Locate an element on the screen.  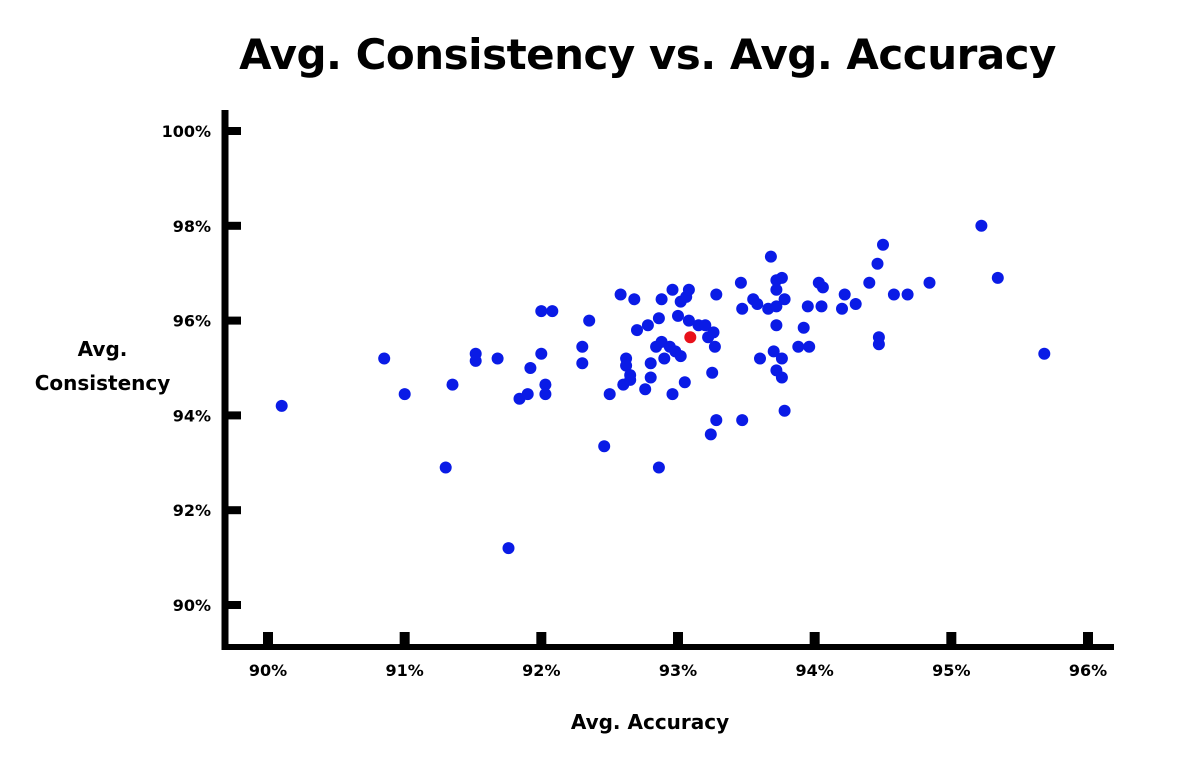
x-tick-label: 94% is located at coordinates (815, 670).